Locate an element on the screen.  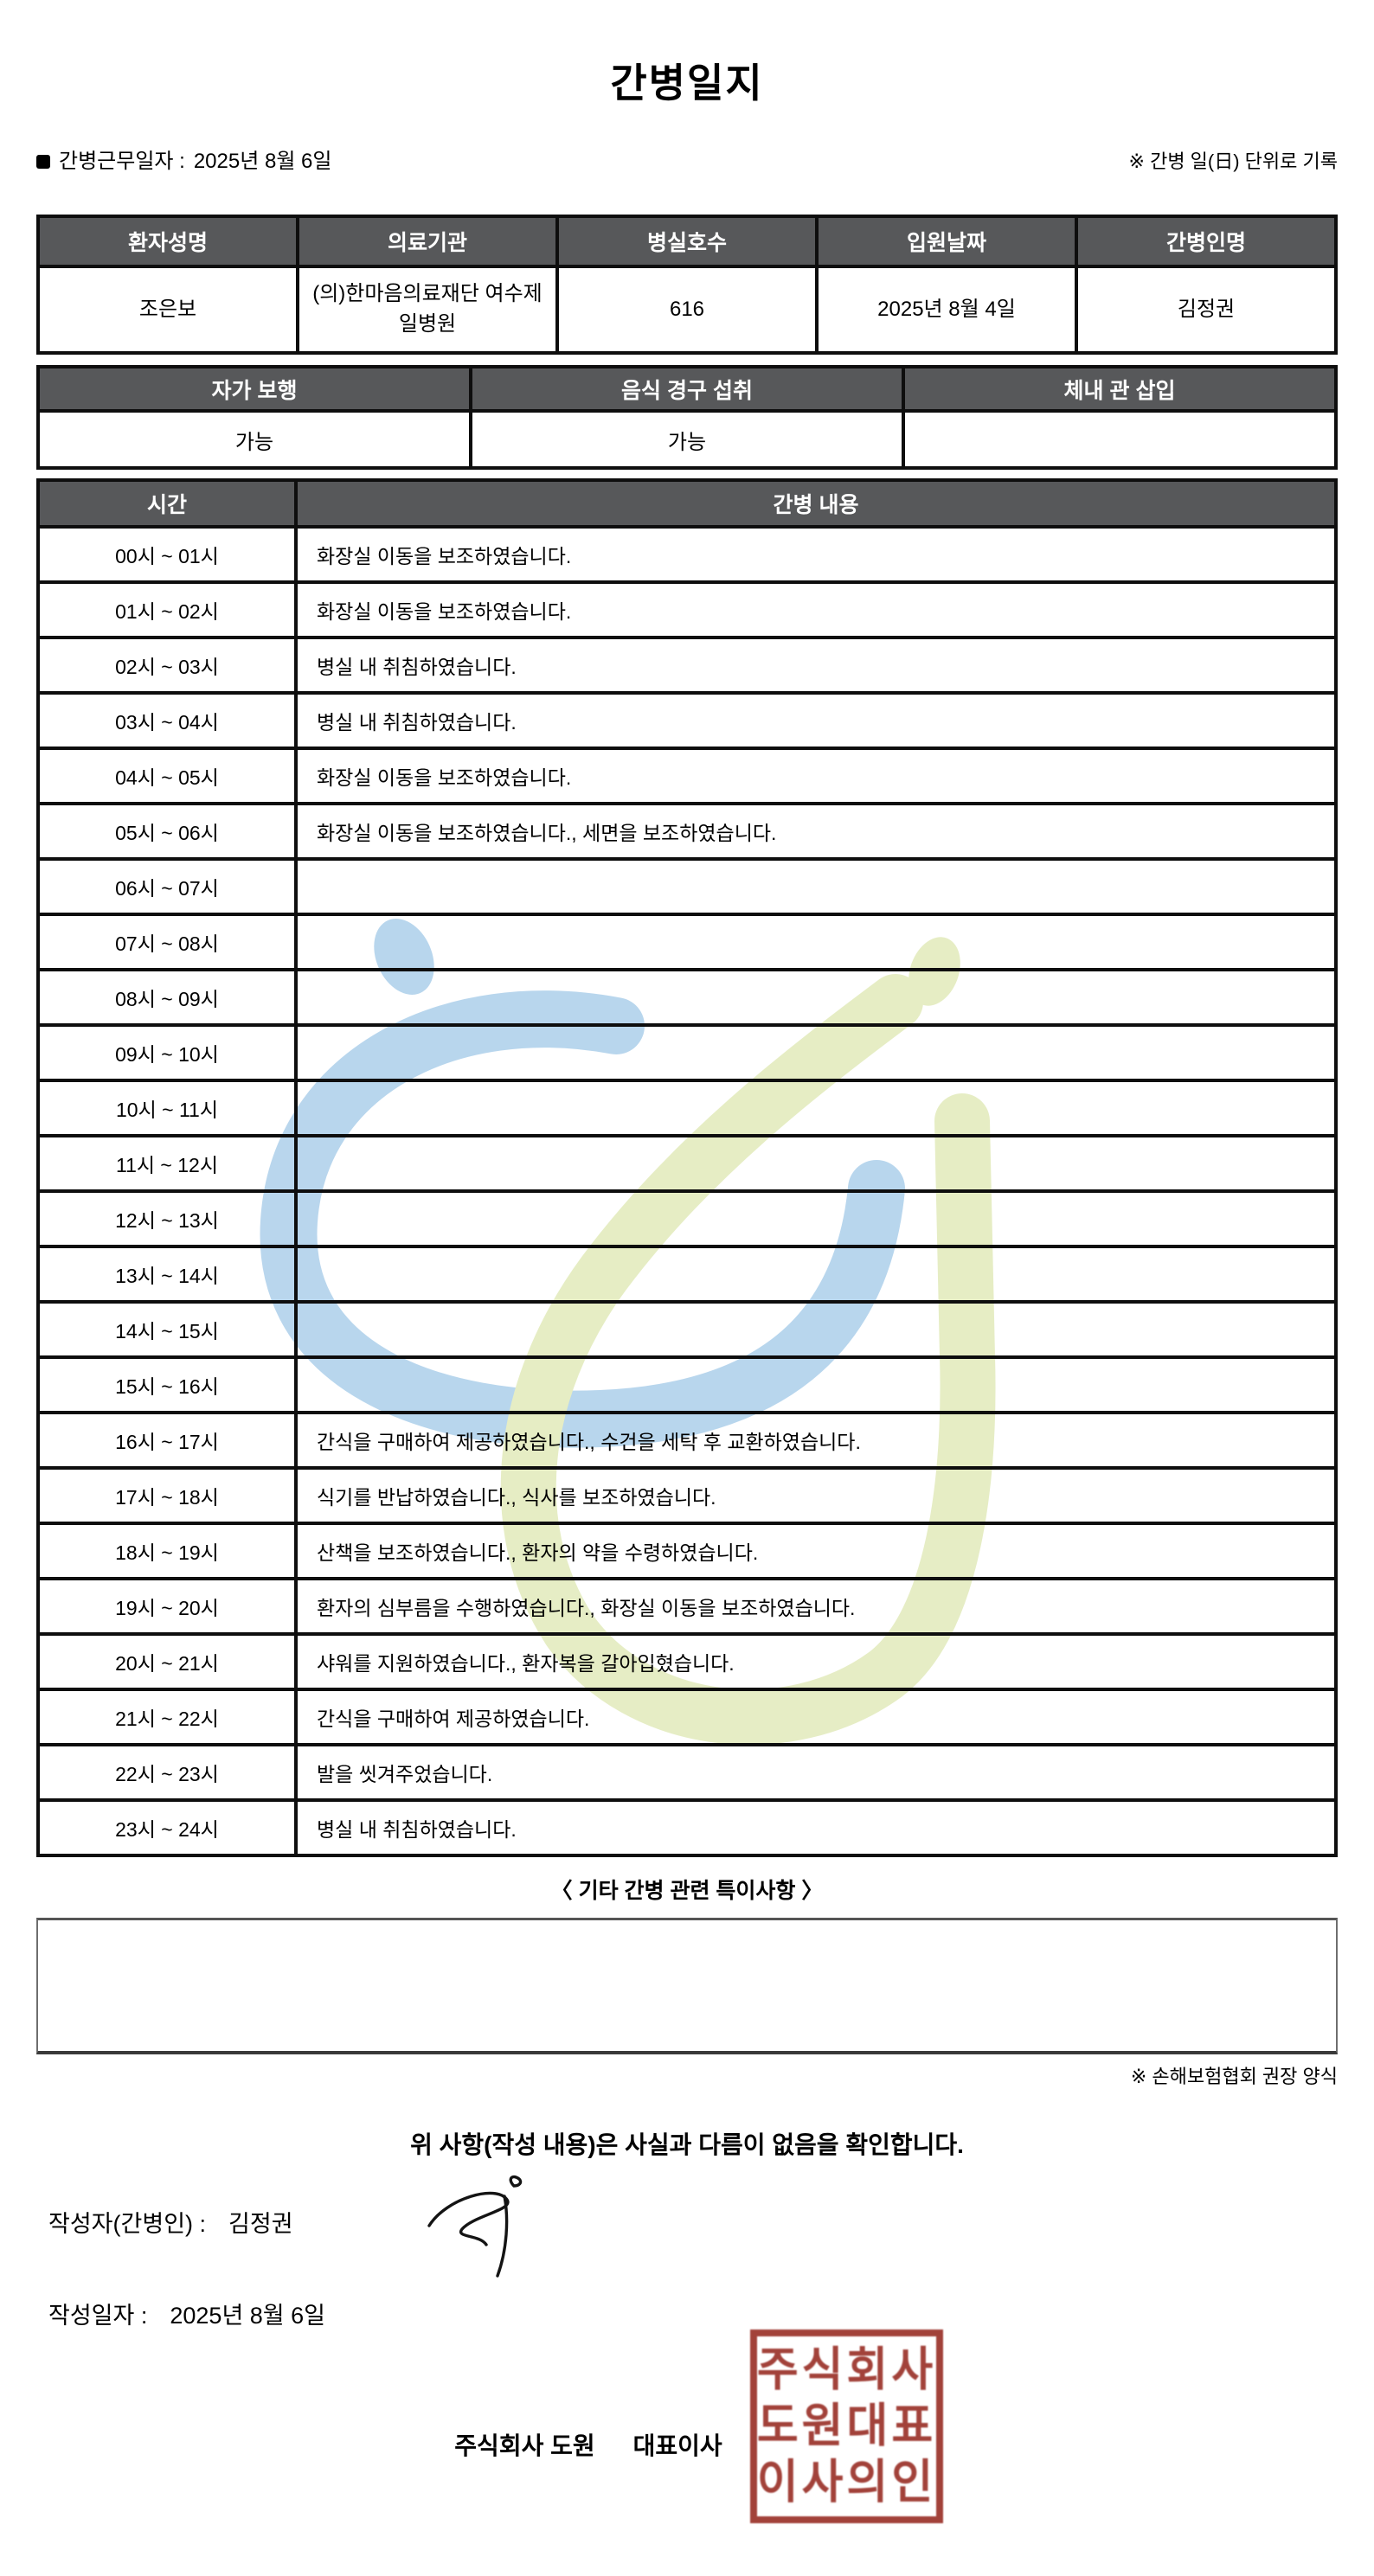
care-log-row: 06시 ~ 07시 is located at coordinates (687, 887).